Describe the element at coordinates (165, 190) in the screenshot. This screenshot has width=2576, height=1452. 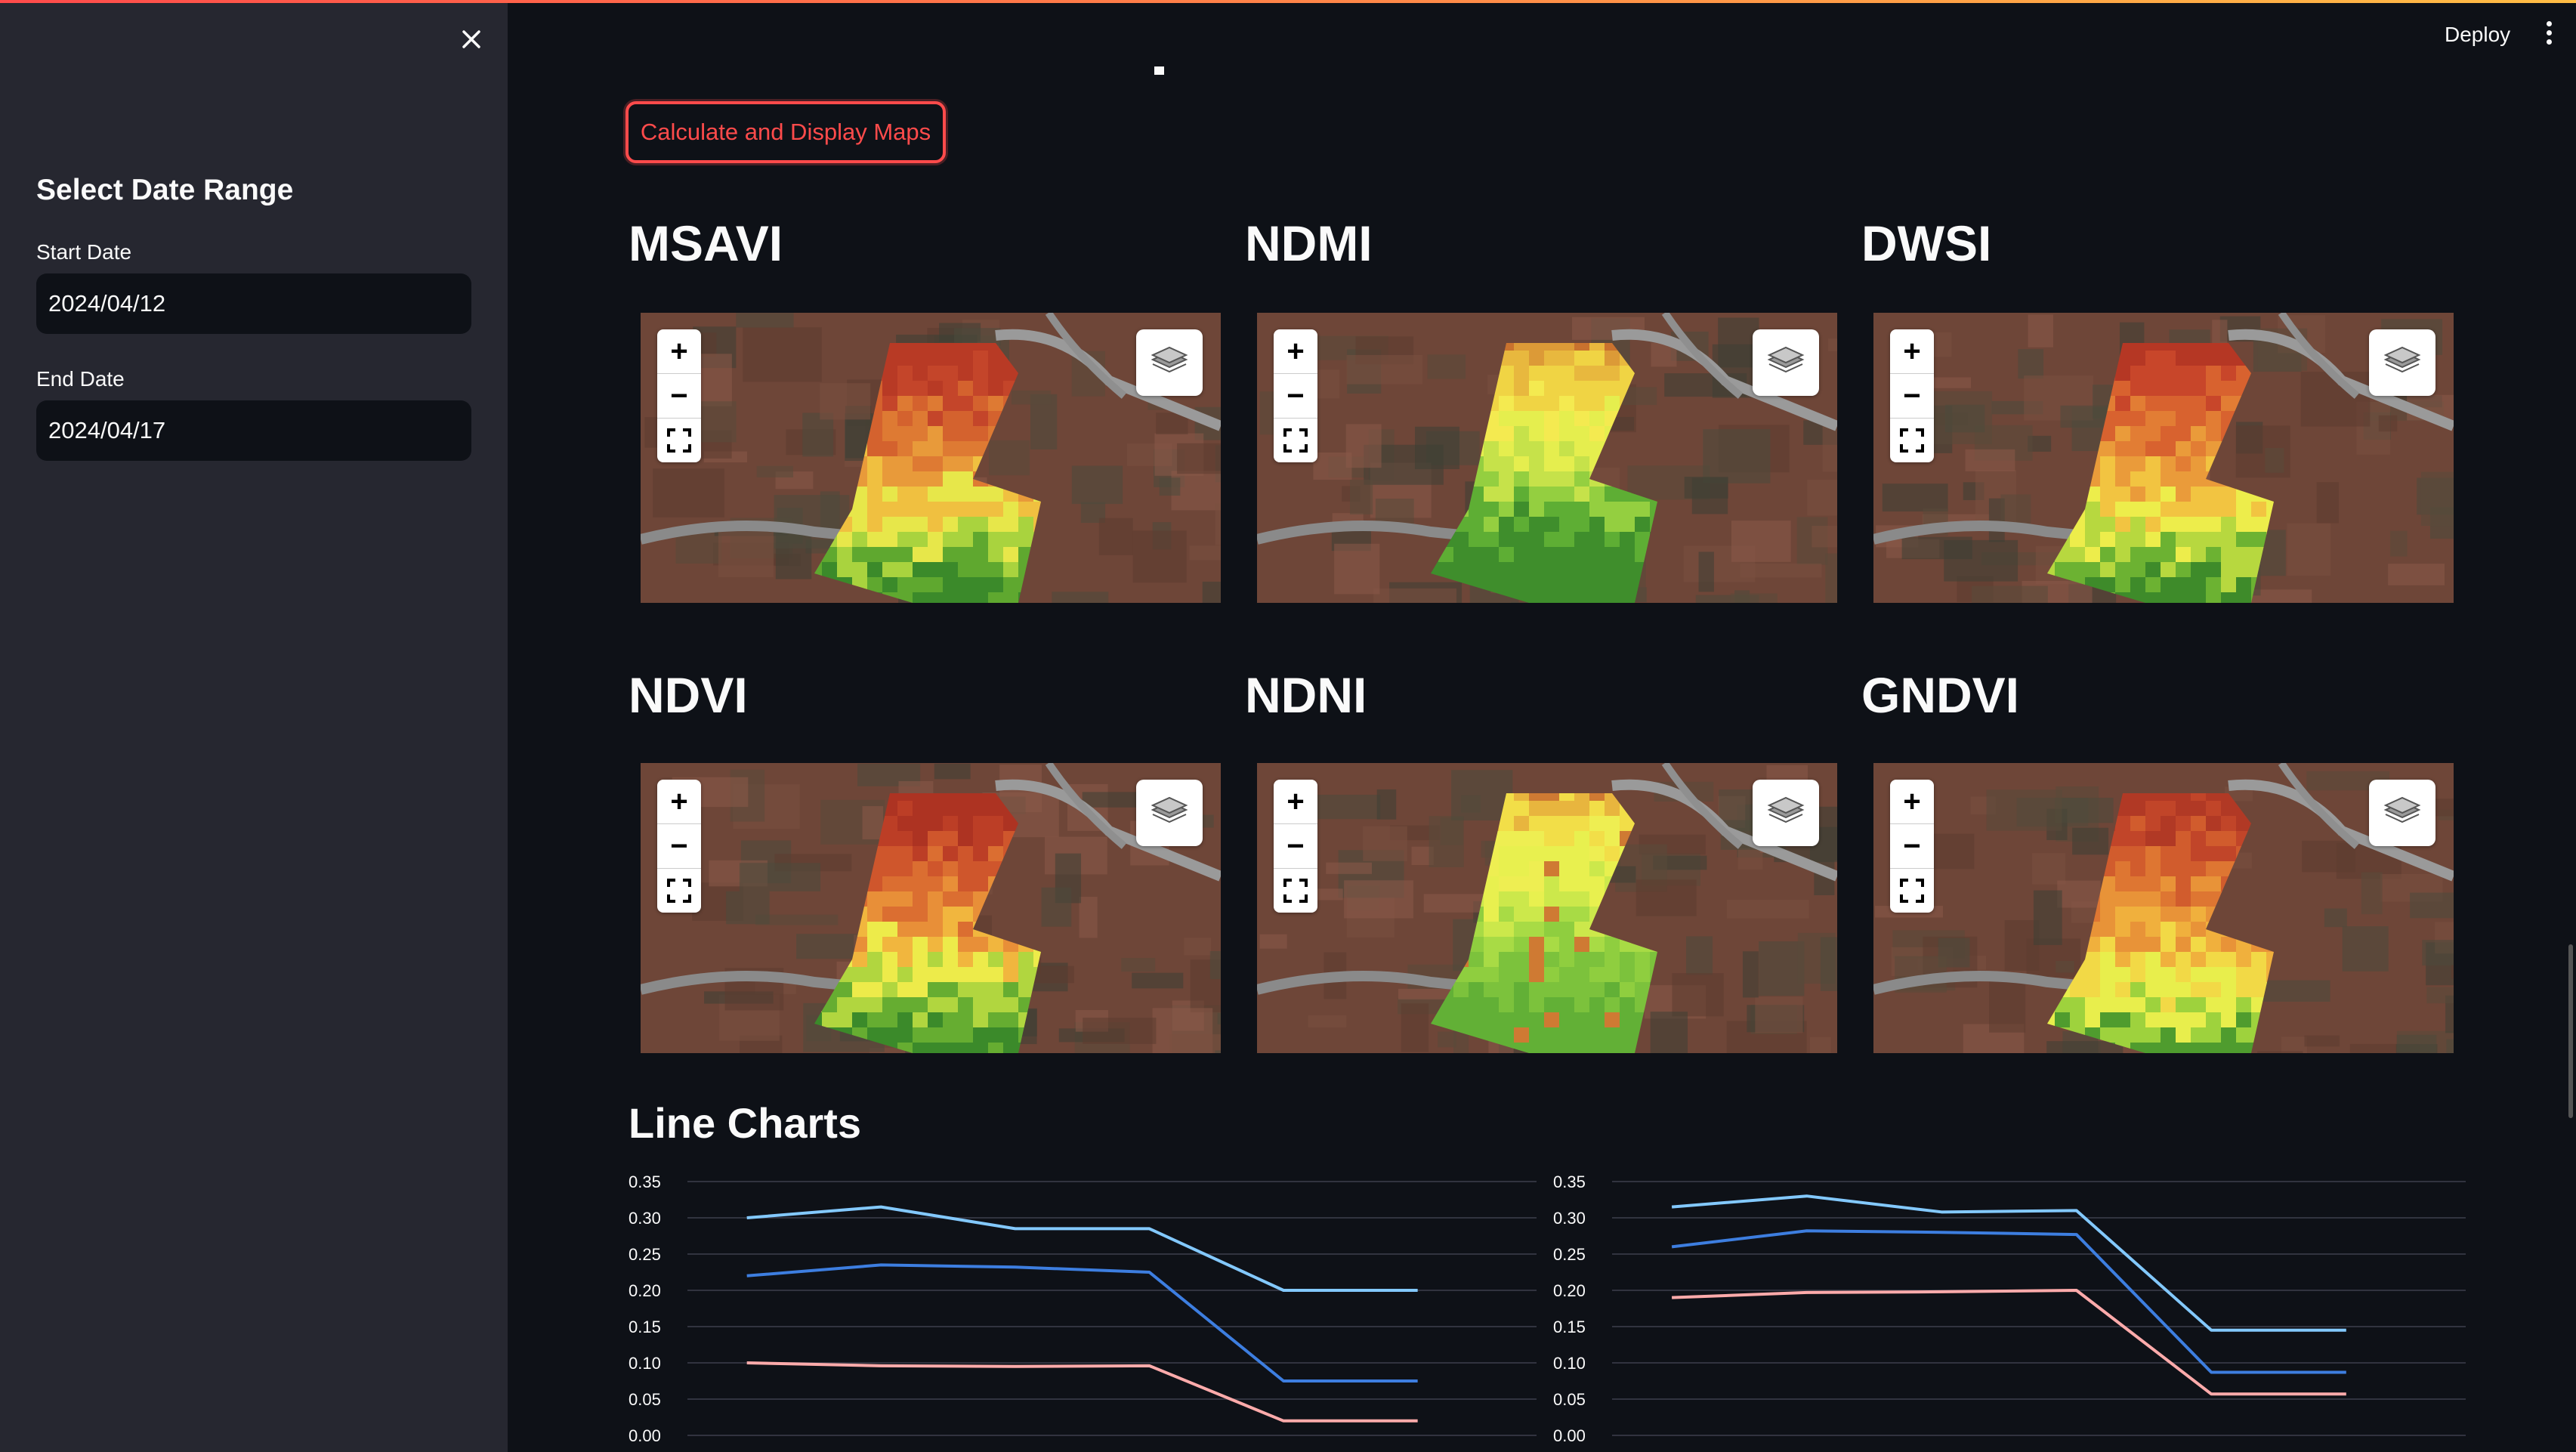
I see `sidebar-title: Select Date Range` at that location.